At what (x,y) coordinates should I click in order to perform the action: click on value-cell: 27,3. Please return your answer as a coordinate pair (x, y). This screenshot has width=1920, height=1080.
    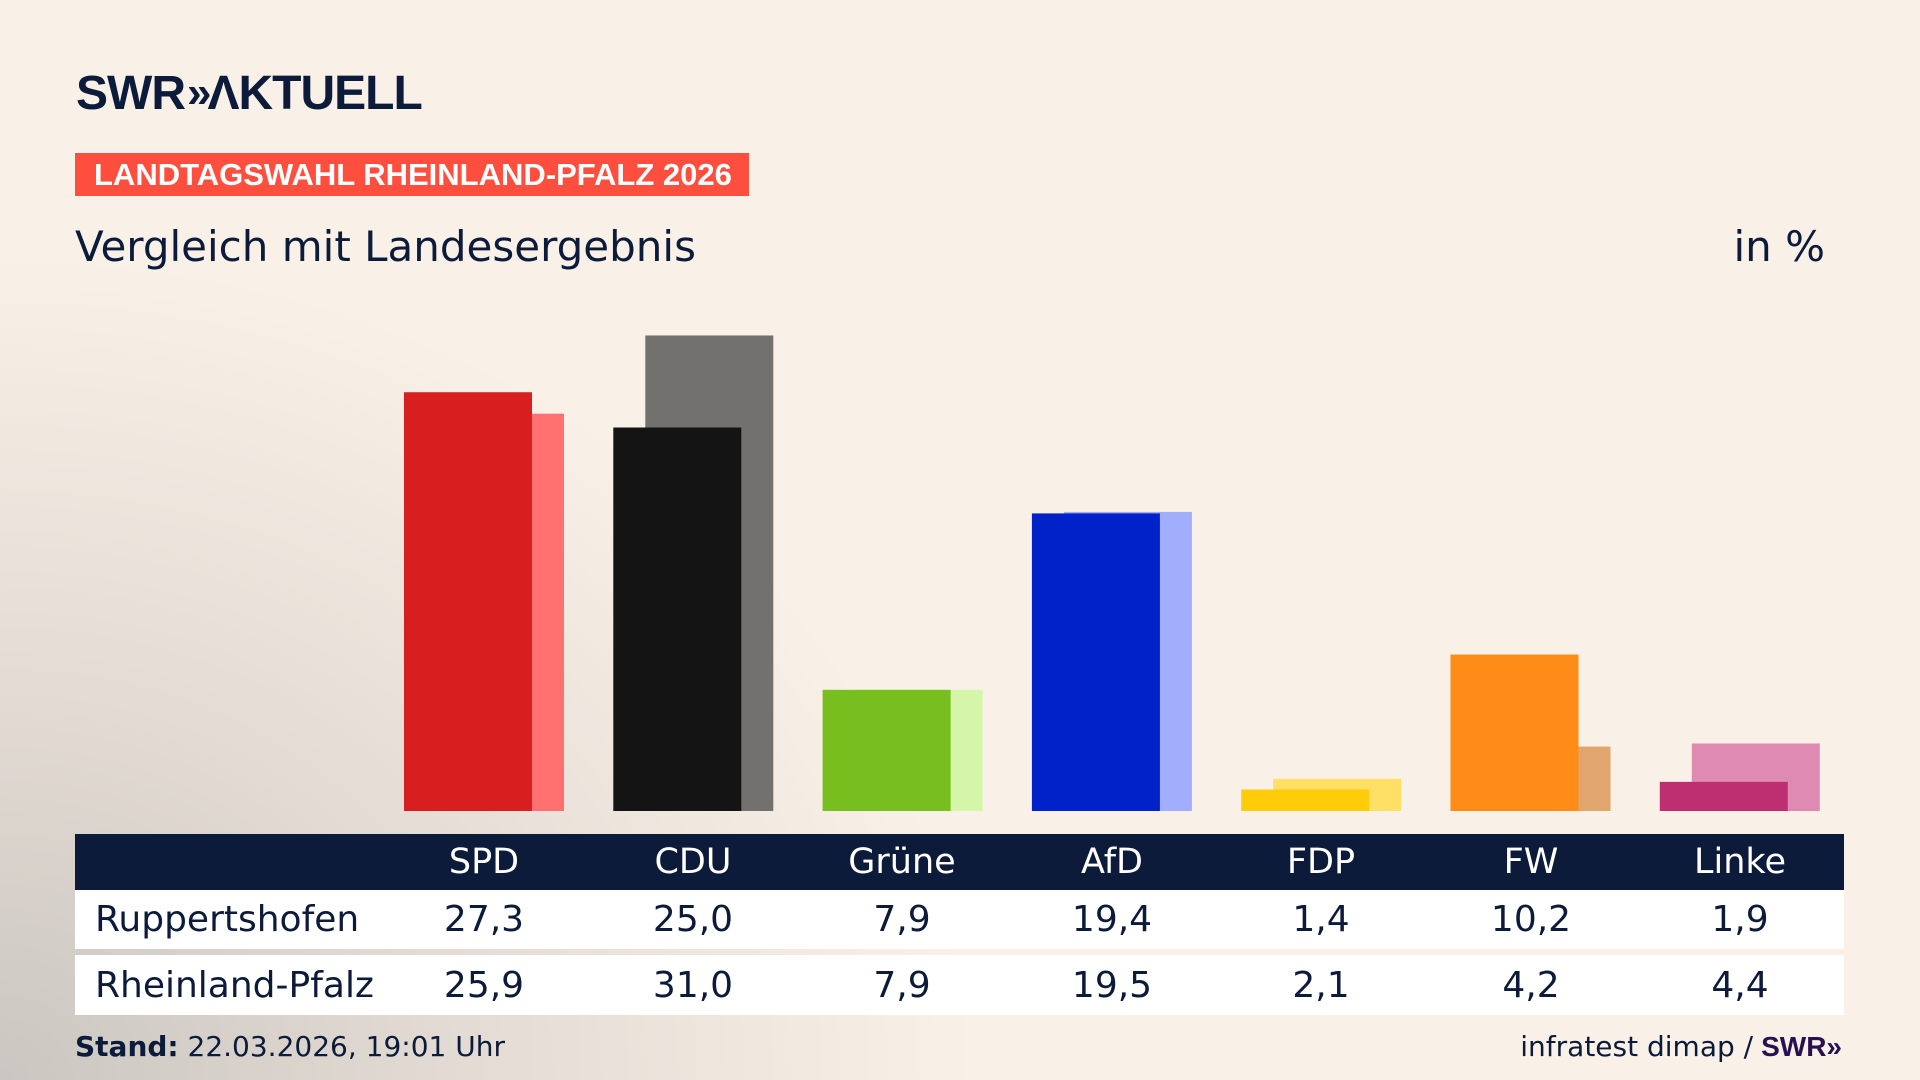
    Looking at the image, I should click on (484, 919).